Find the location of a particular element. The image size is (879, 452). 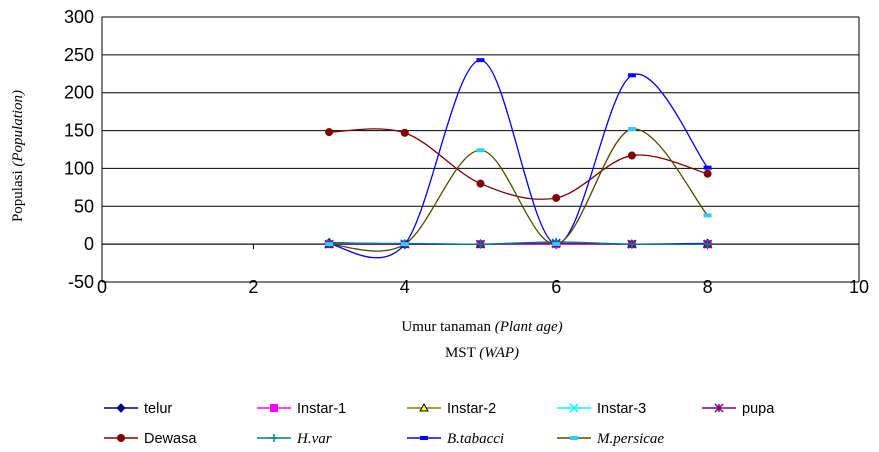

x-axis-label-italic: (Plant age) is located at coordinates (529, 327).